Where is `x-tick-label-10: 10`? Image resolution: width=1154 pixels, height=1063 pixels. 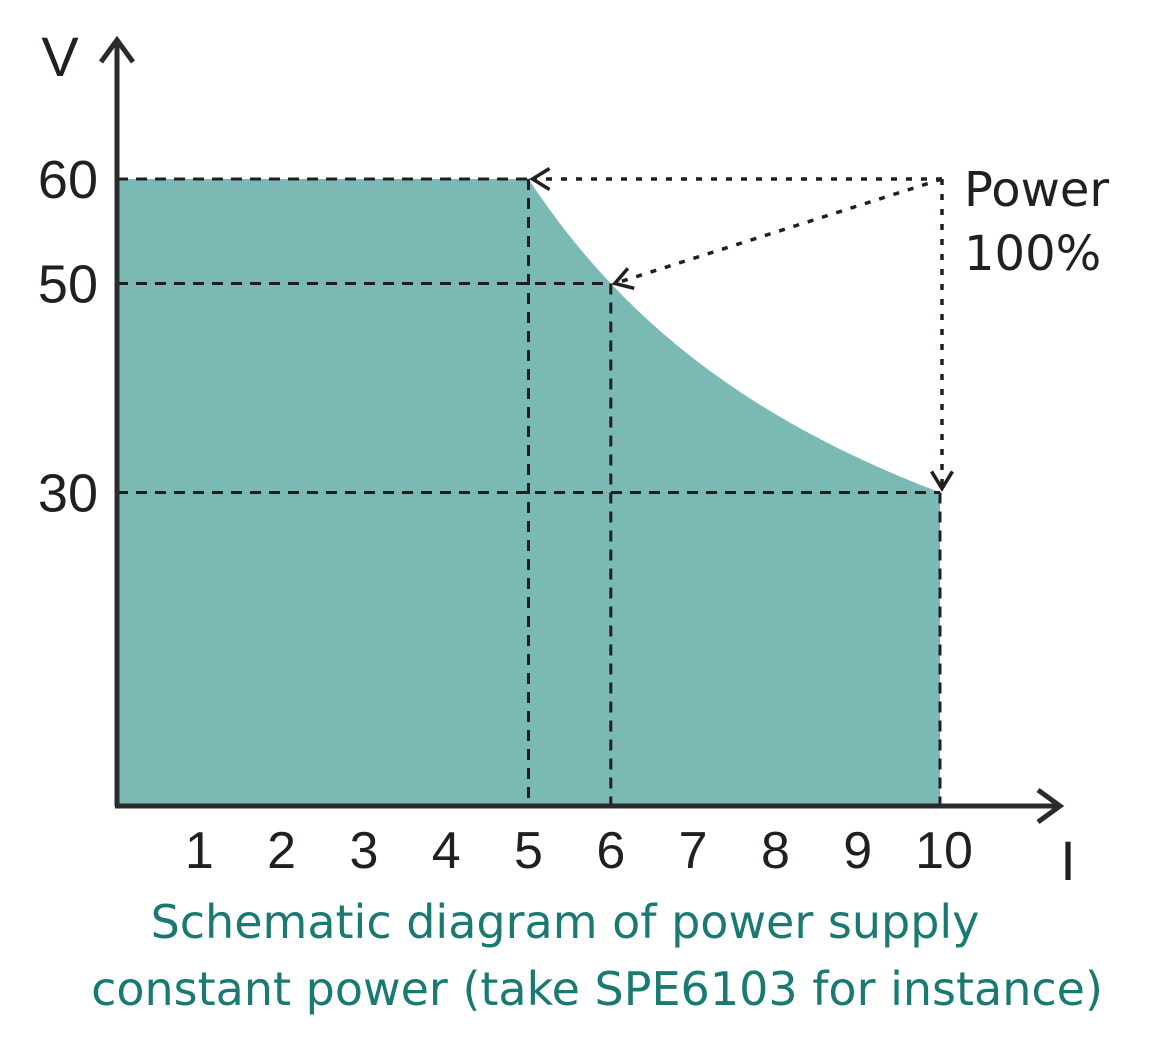
x-tick-label-10: 10 is located at coordinates (944, 851).